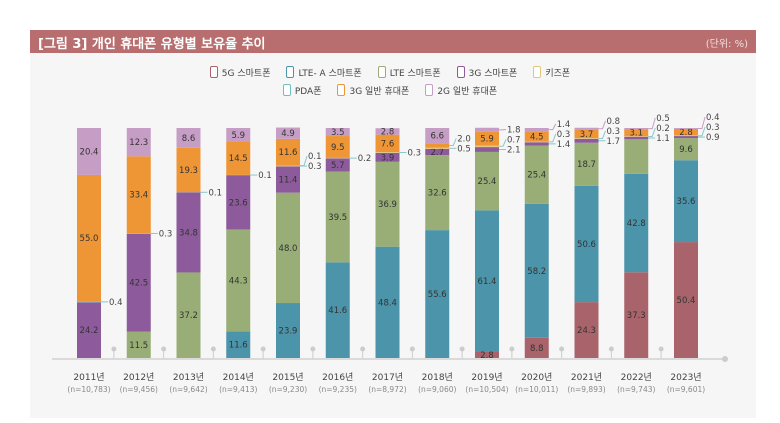 This screenshot has height=423, width=780. What do you see at coordinates (464, 139) in the screenshot?
I see `data-label: 2.0` at bounding box center [464, 139].